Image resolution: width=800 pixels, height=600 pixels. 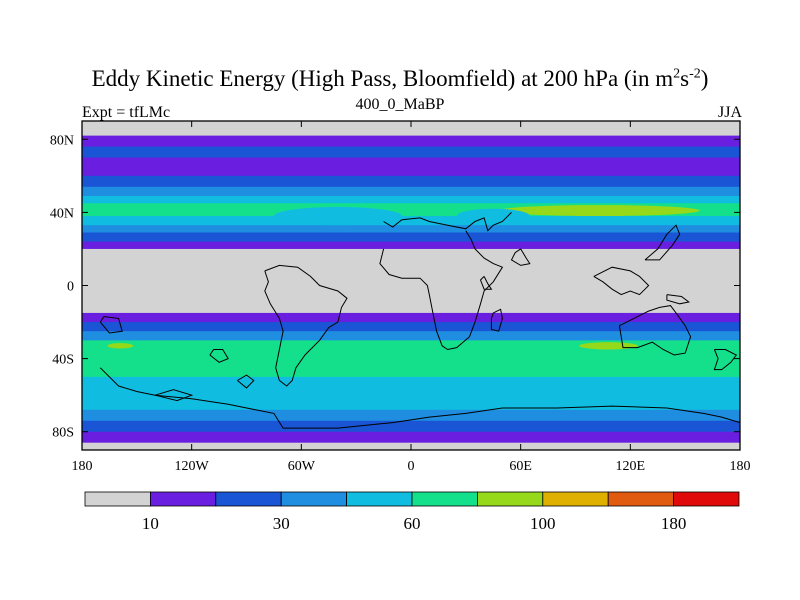 I want to click on colorbar-label: 30, so click(x=281, y=523).